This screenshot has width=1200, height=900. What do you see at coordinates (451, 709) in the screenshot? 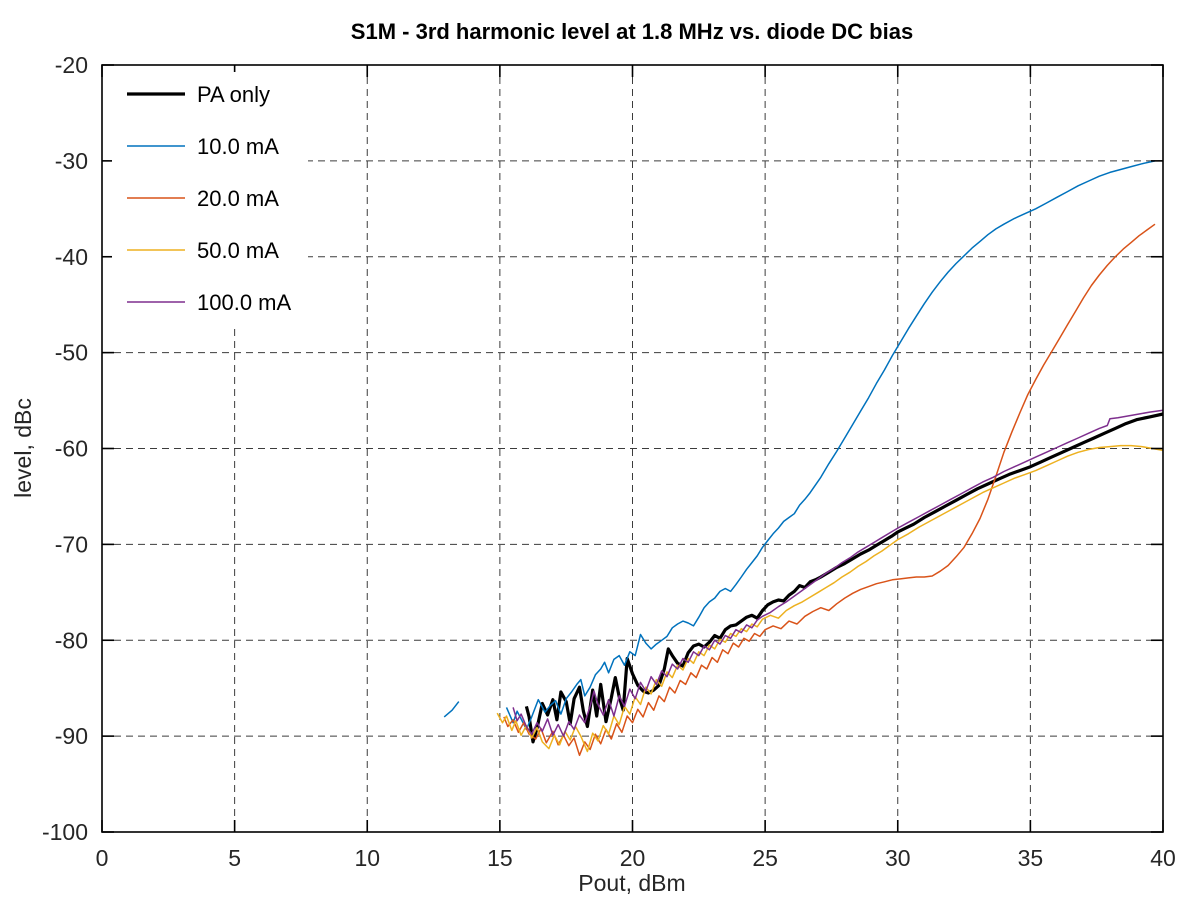
I see `series-line-bias-10ma` at bounding box center [451, 709].